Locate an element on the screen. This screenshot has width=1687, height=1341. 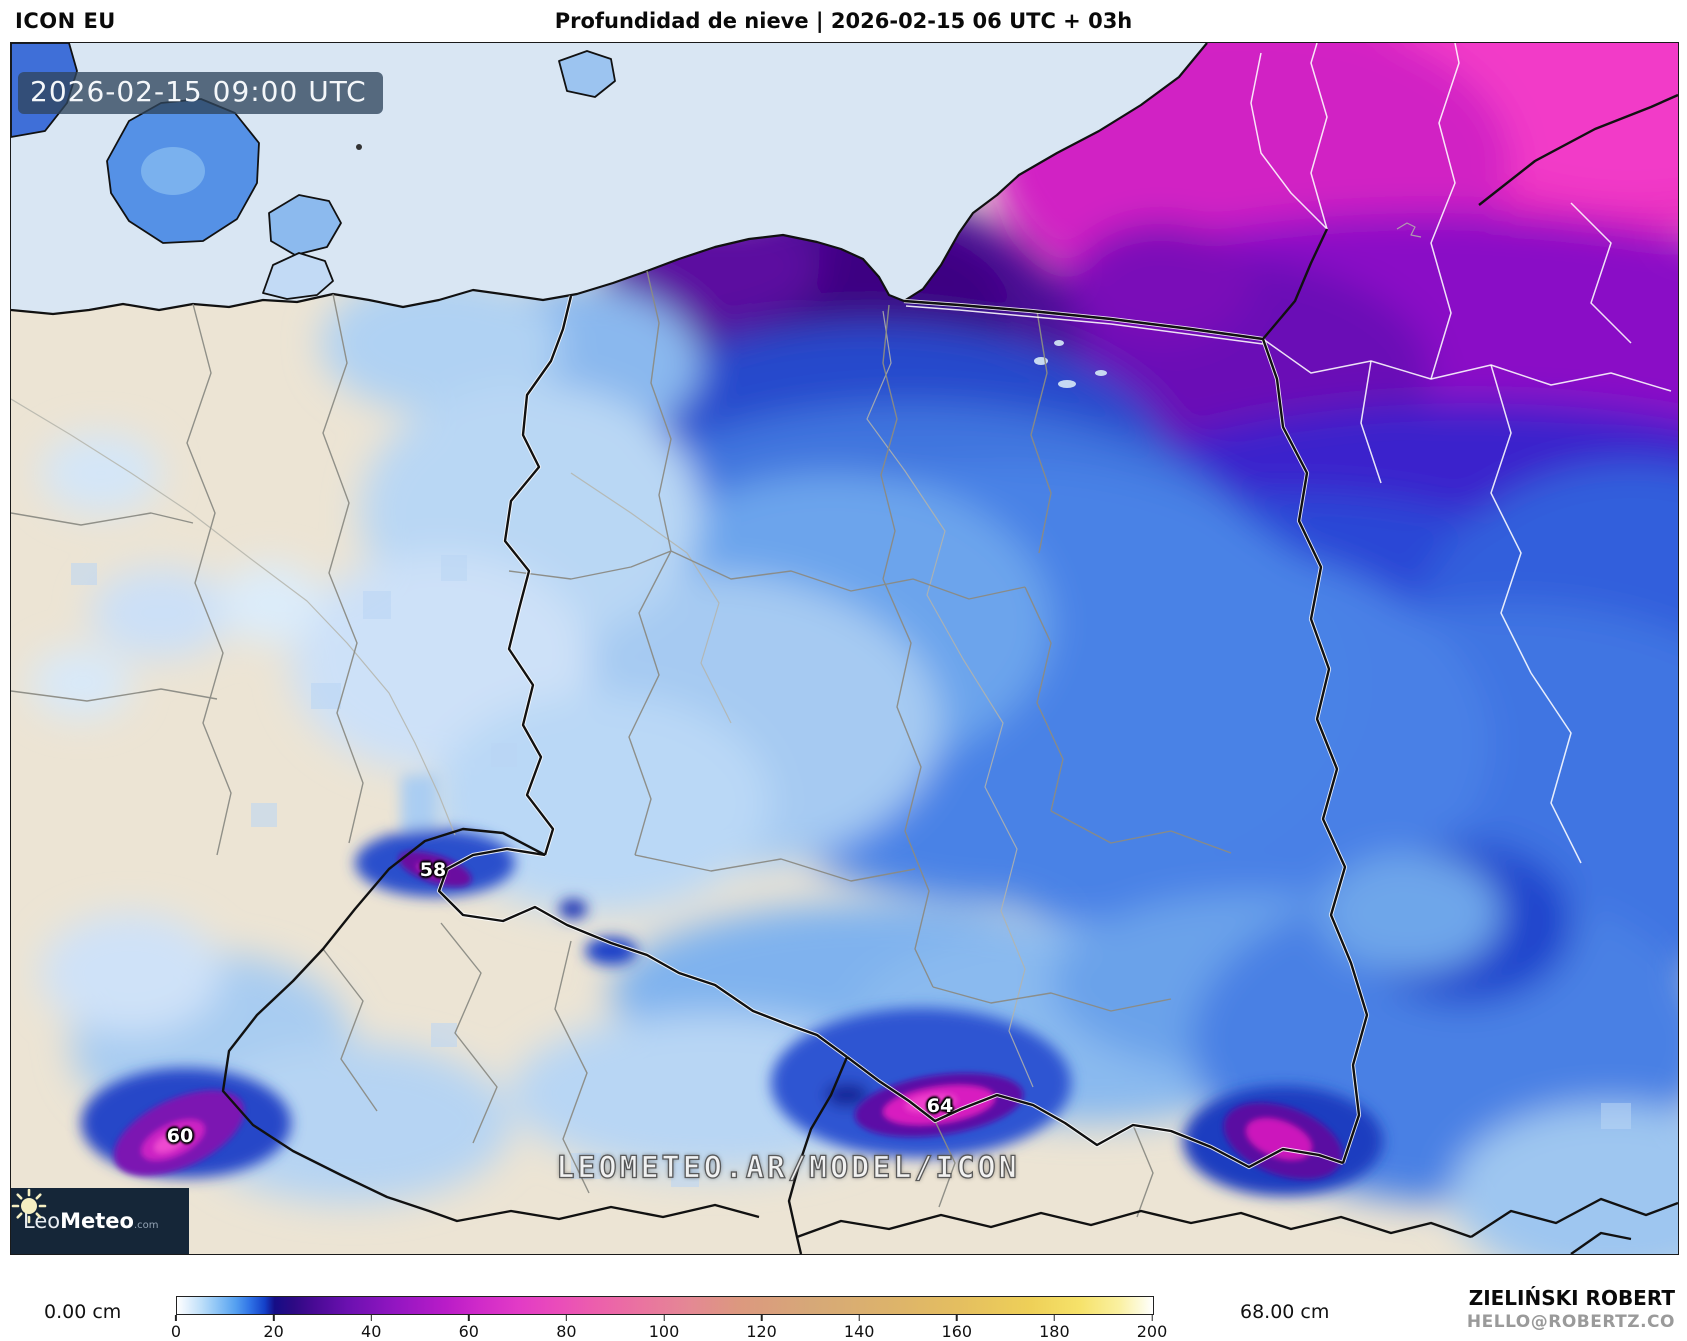
legend-tick: 40 is located at coordinates (371, 1328).